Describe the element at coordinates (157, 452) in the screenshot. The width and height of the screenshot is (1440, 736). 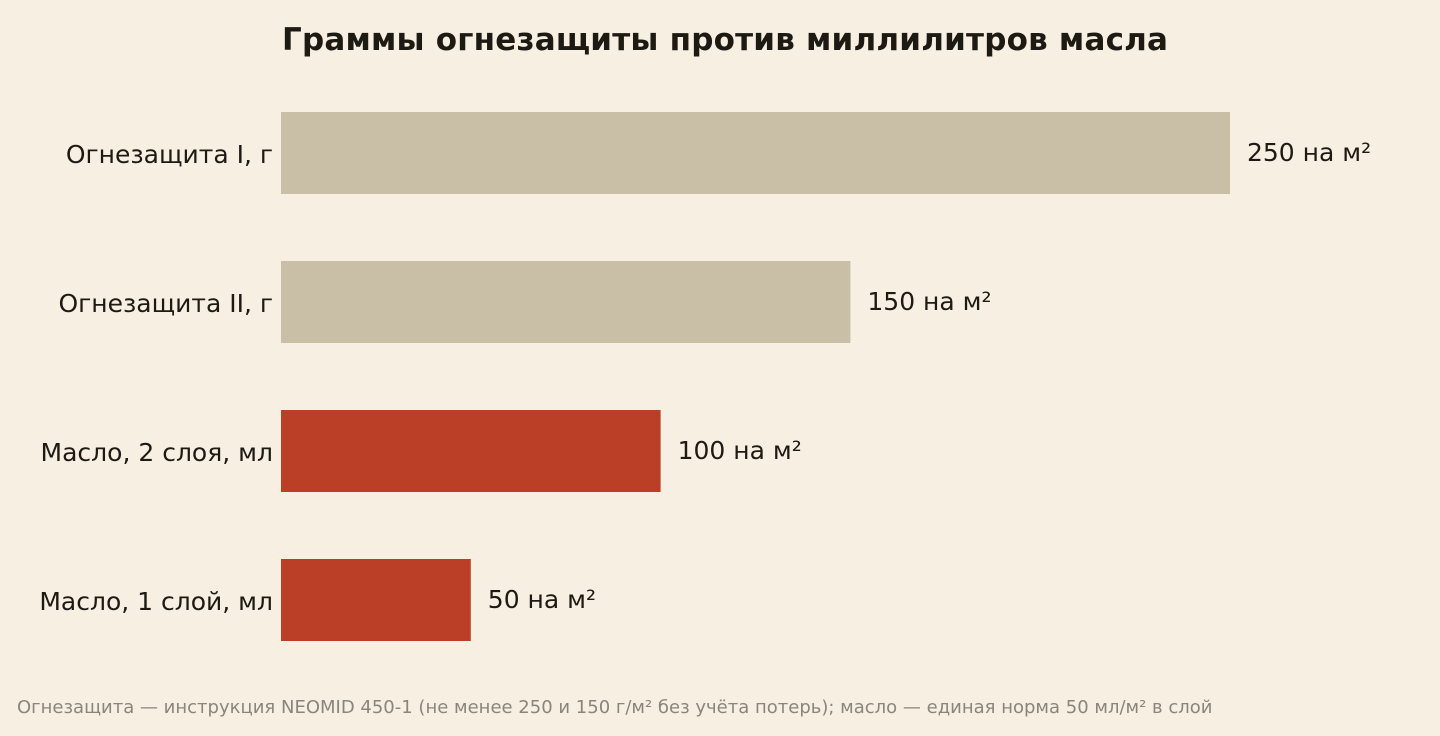
I see `category-label: Масло, 2 слоя, мл` at that location.